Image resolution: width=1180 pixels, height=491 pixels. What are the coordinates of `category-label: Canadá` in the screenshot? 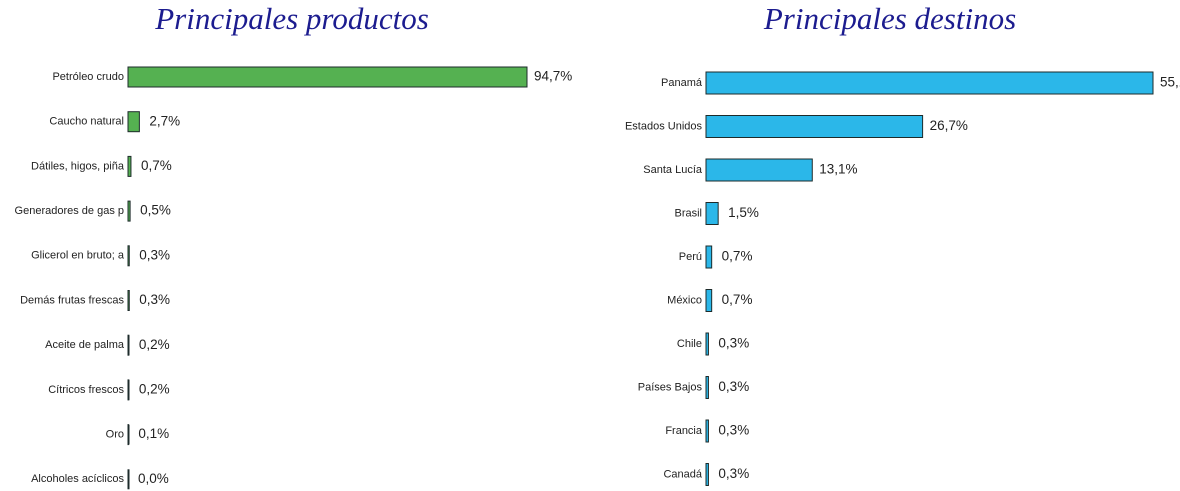 It's located at (682, 474).